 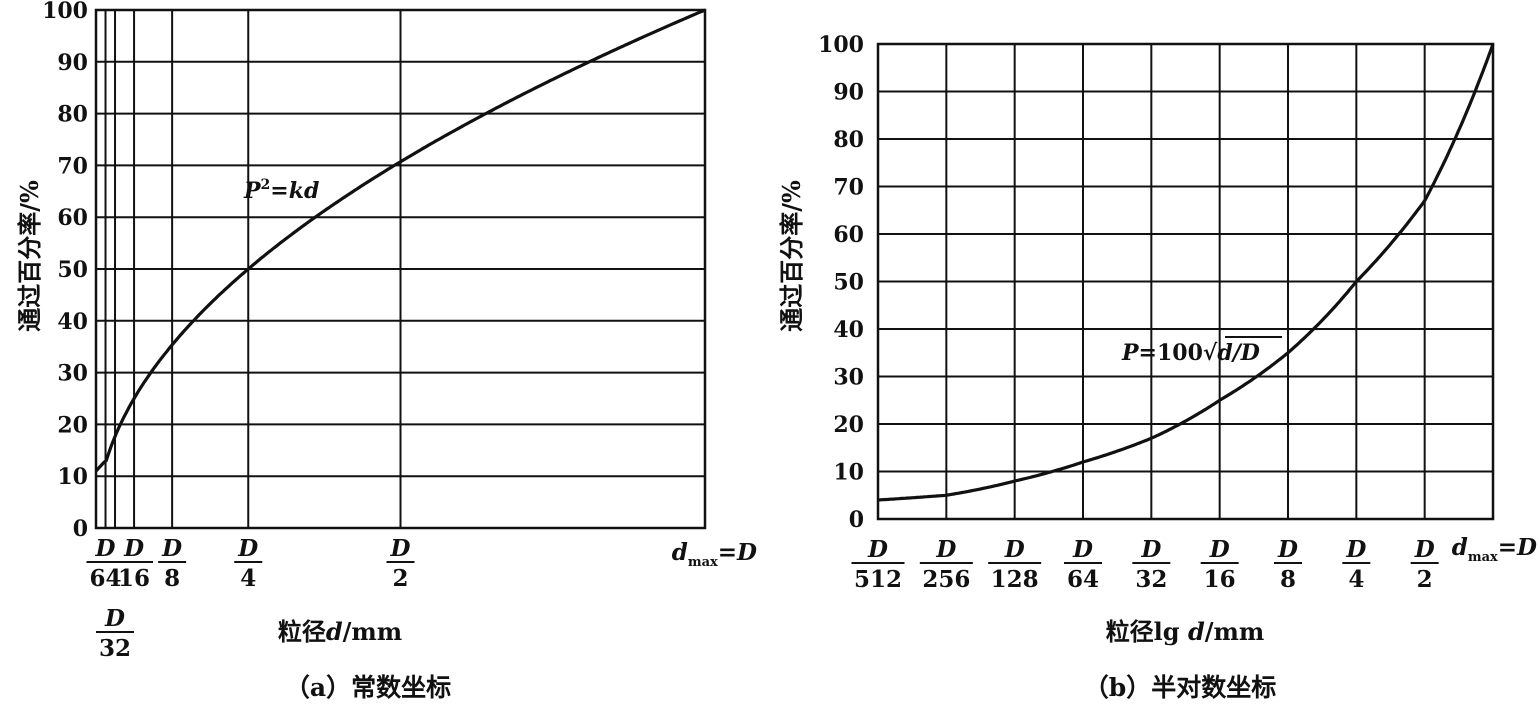 I want to click on chart-b-xtick-d512-numerator: D, so click(x=877, y=549).